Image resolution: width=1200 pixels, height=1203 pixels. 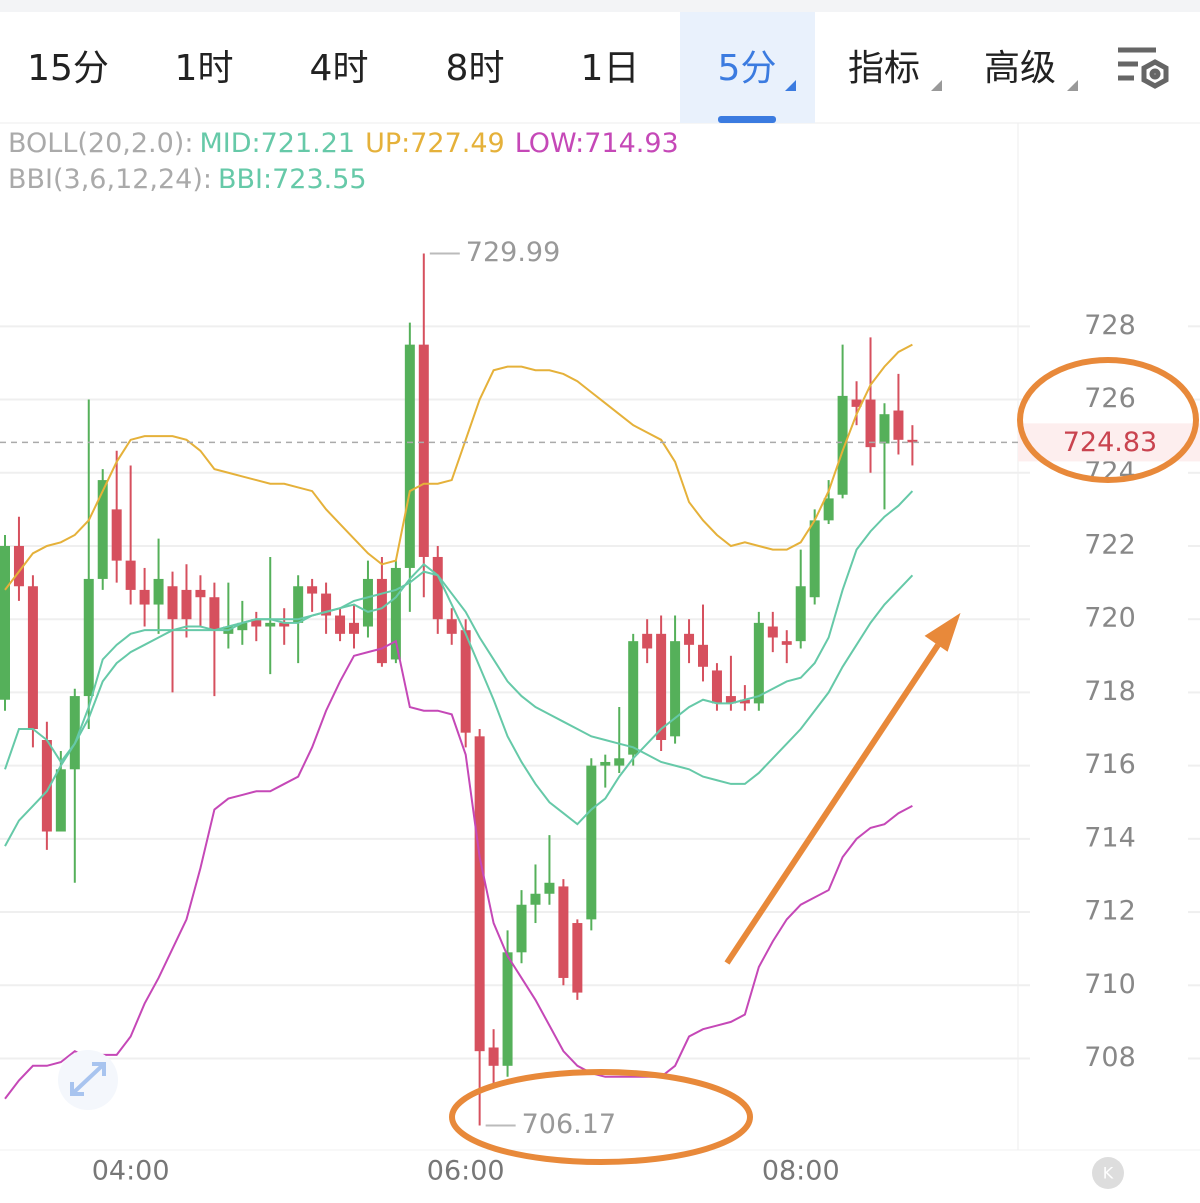 What do you see at coordinates (387, 143) in the screenshot?
I see `indicator-name: UP:` at bounding box center [387, 143].